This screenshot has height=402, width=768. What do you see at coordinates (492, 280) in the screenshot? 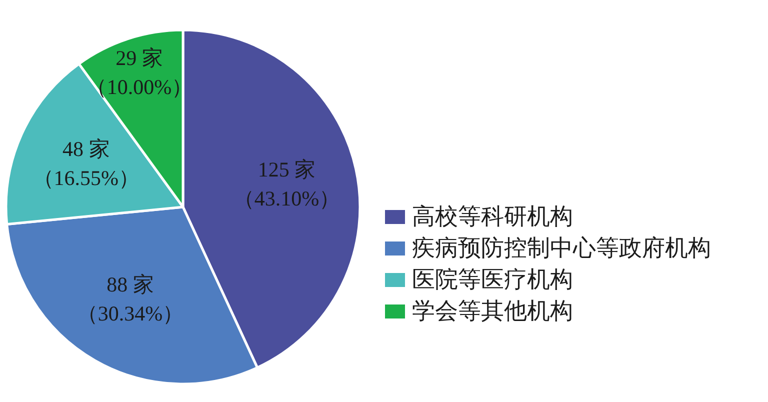
I see `legend-label: 医院等医疗机构` at bounding box center [492, 280].